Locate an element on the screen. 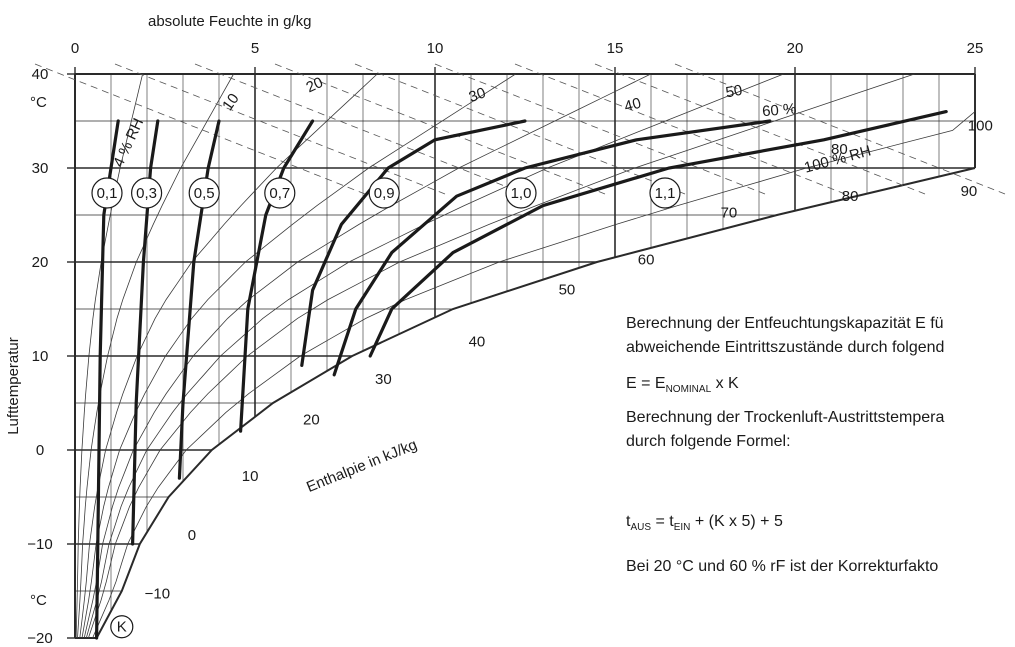  y-tick-label: −10 is located at coordinates (39, 544).